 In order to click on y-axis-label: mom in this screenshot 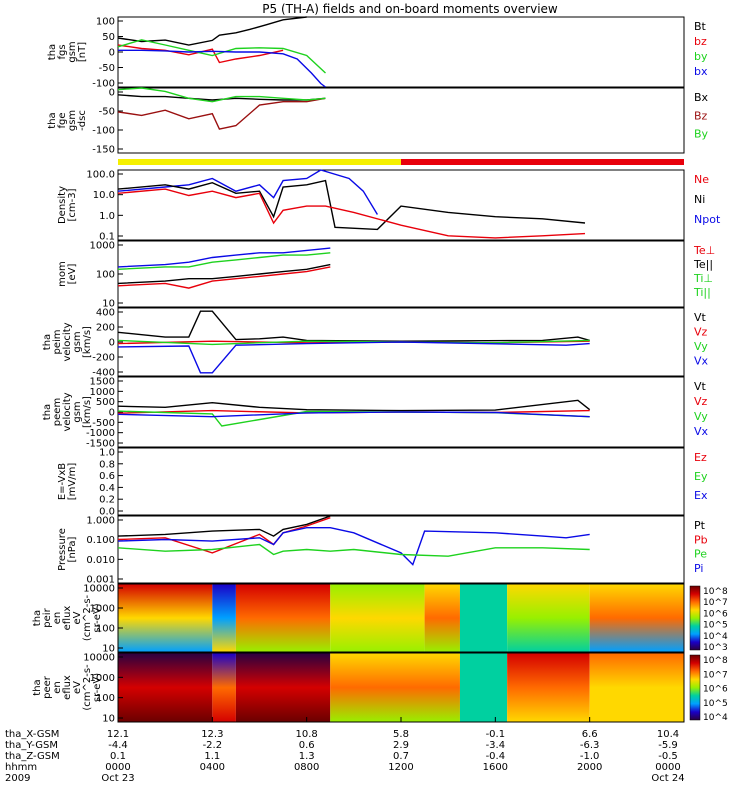, I will do `click(62, 274)`.